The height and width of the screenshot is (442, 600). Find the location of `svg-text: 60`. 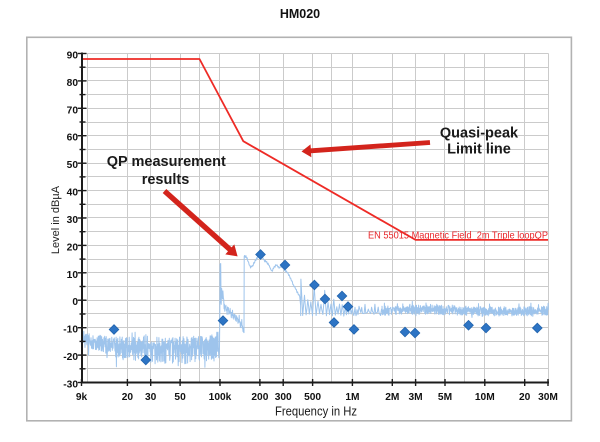

svg-text: 60 is located at coordinates (73, 138).